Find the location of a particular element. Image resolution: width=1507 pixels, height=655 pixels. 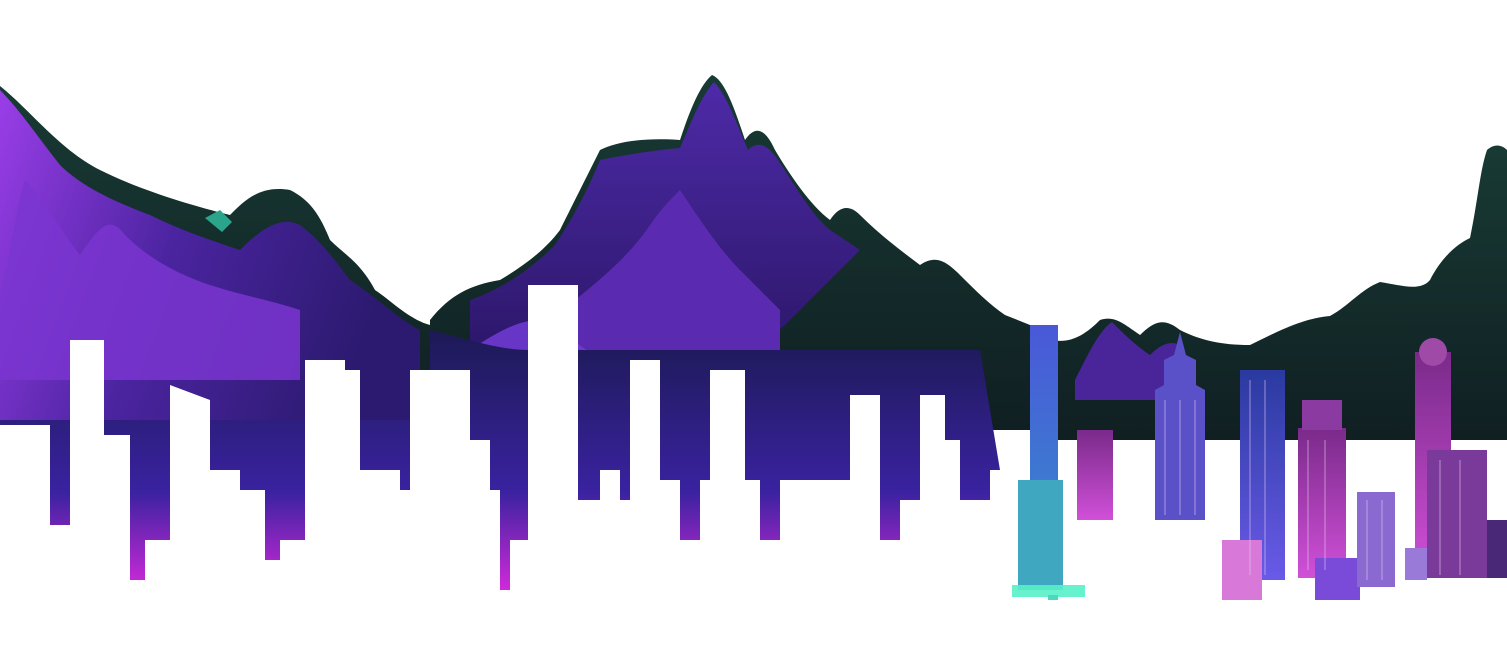

tower-pink-mid is located at coordinates (1095, 475).